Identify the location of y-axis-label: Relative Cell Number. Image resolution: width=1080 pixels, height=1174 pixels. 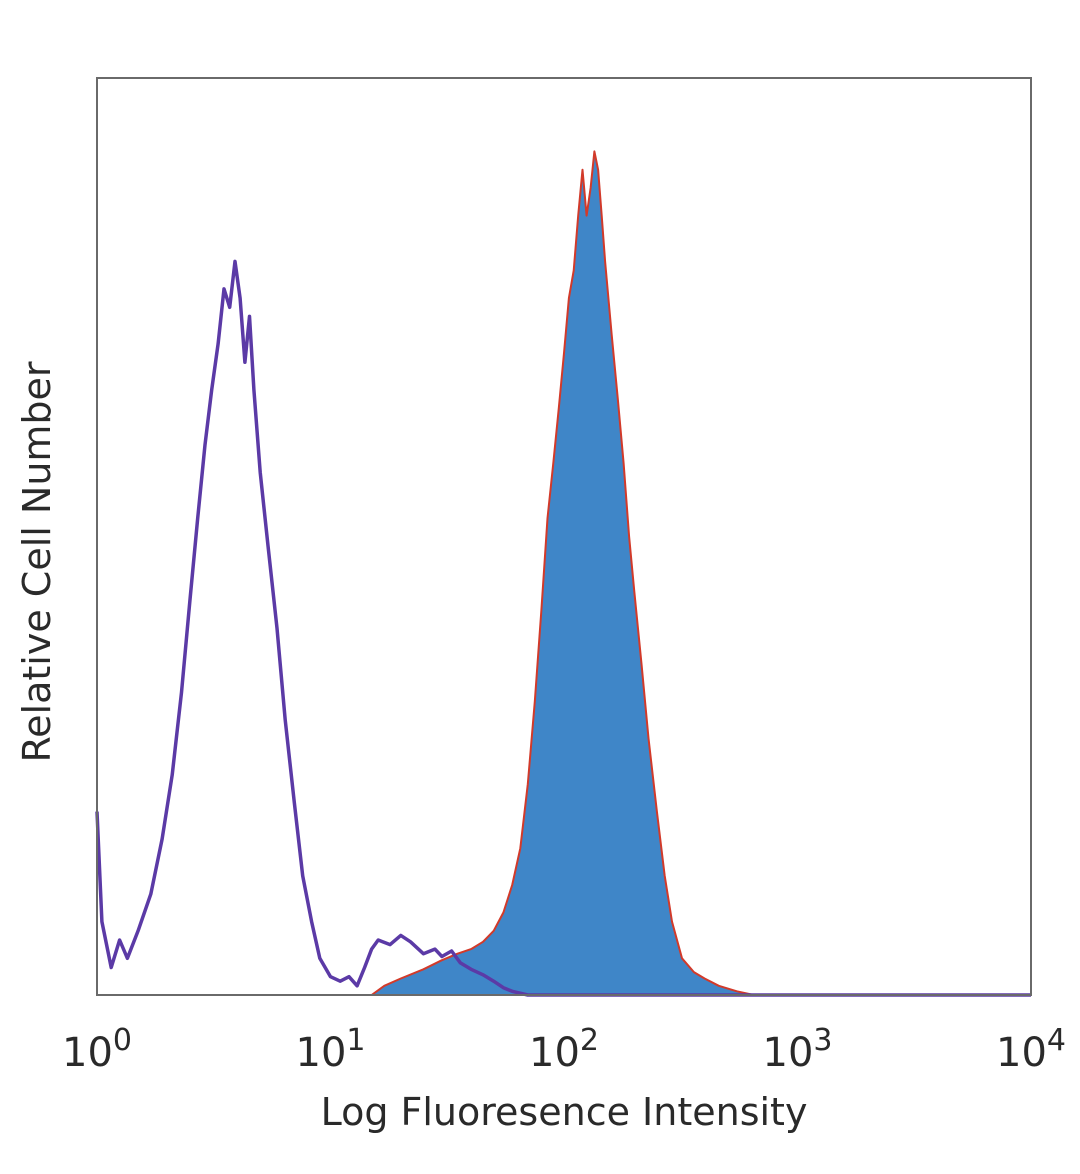
(37, 561).